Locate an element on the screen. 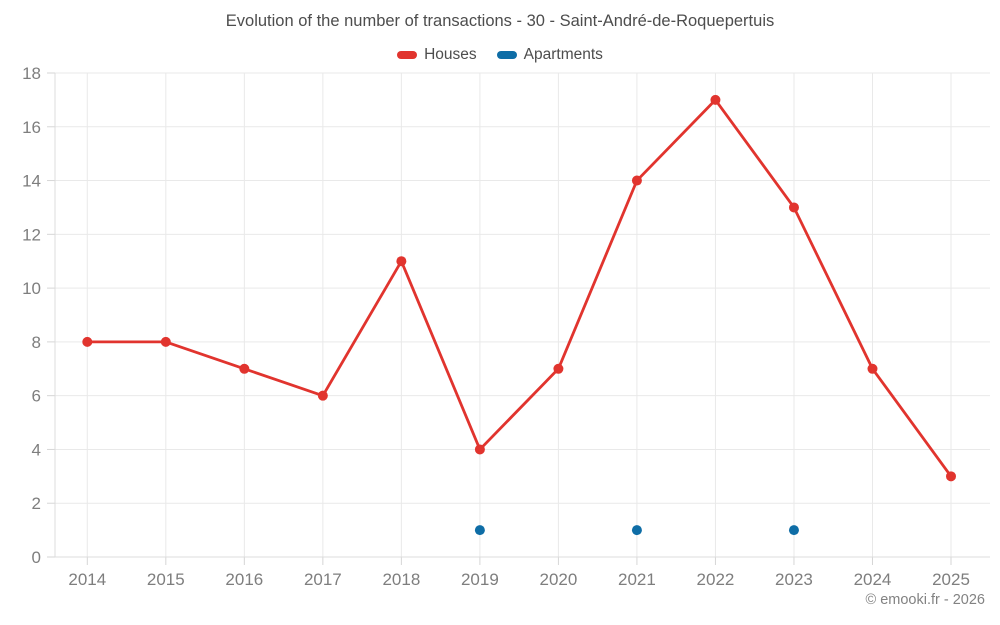 The image size is (1000, 625). copyright-footer: © emooki.fr - 2026 is located at coordinates (925, 600).